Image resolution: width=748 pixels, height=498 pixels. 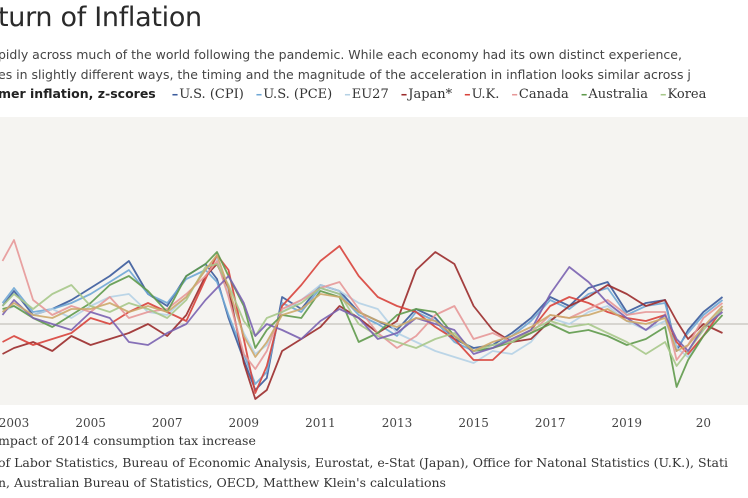 I want to click on legend-label: Japan*, so click(x=430, y=94).